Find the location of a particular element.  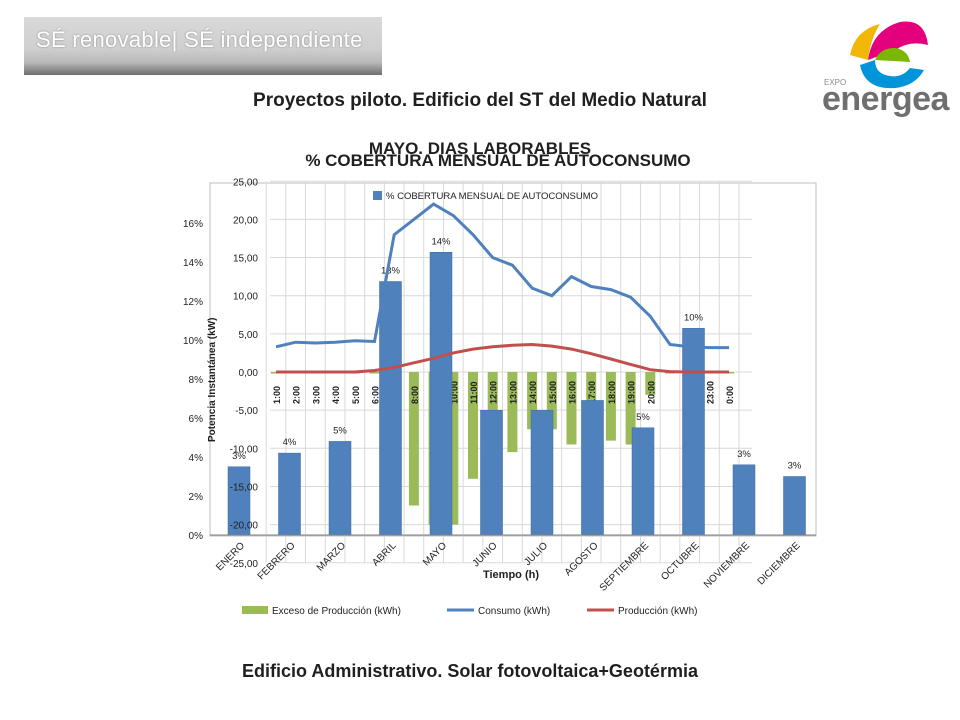

month-tick-label: FEBRERO is located at coordinates (277, 561).